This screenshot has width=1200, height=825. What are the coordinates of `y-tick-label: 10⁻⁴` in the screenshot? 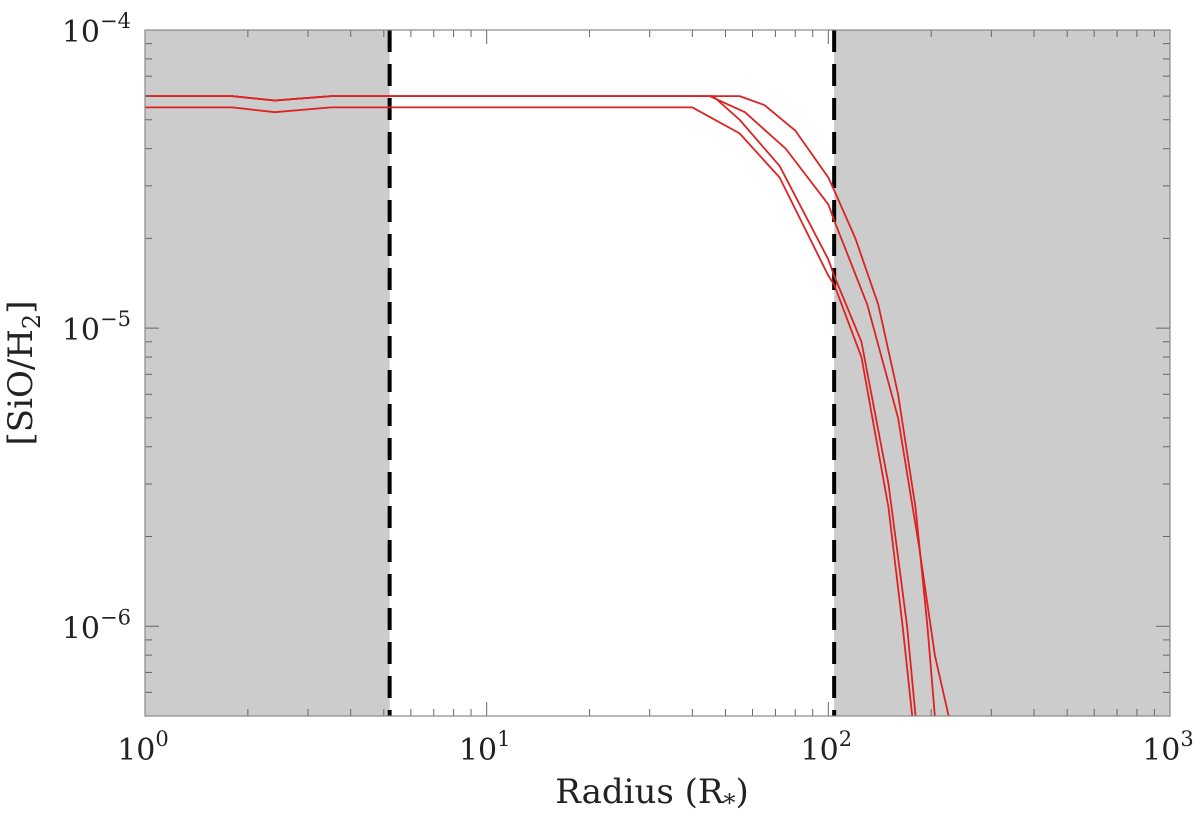 It's located at (96, 29).